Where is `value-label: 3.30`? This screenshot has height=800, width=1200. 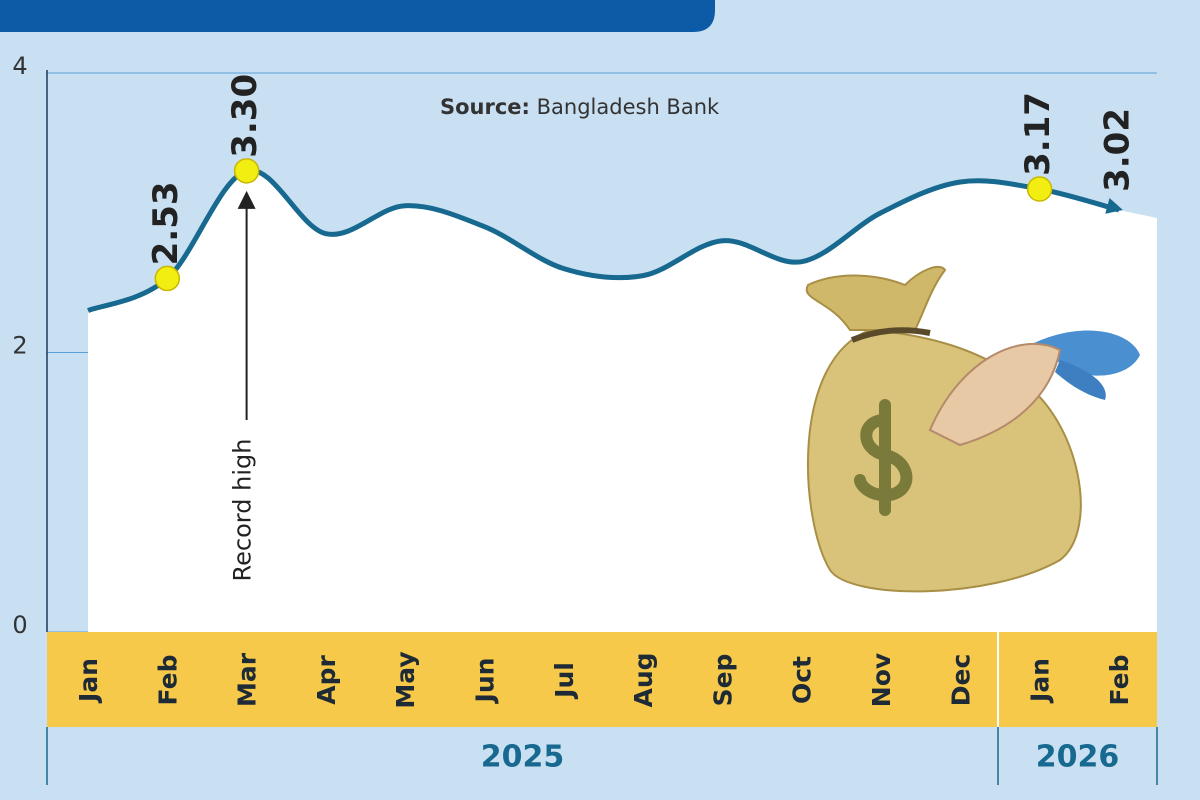 value-label: 3.30 is located at coordinates (245, 116).